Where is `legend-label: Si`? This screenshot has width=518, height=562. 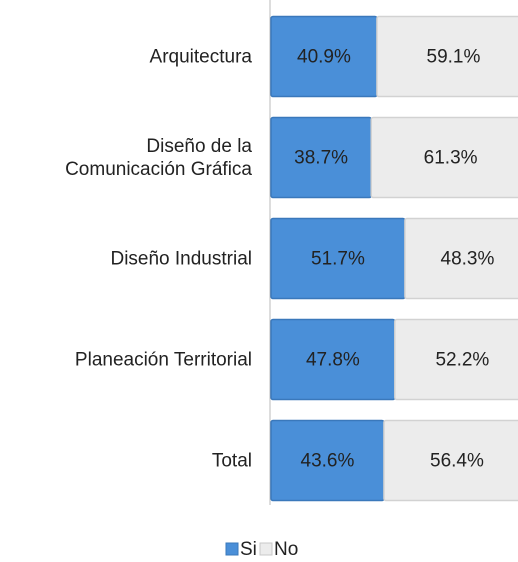 legend-label: Si is located at coordinates (248, 549).